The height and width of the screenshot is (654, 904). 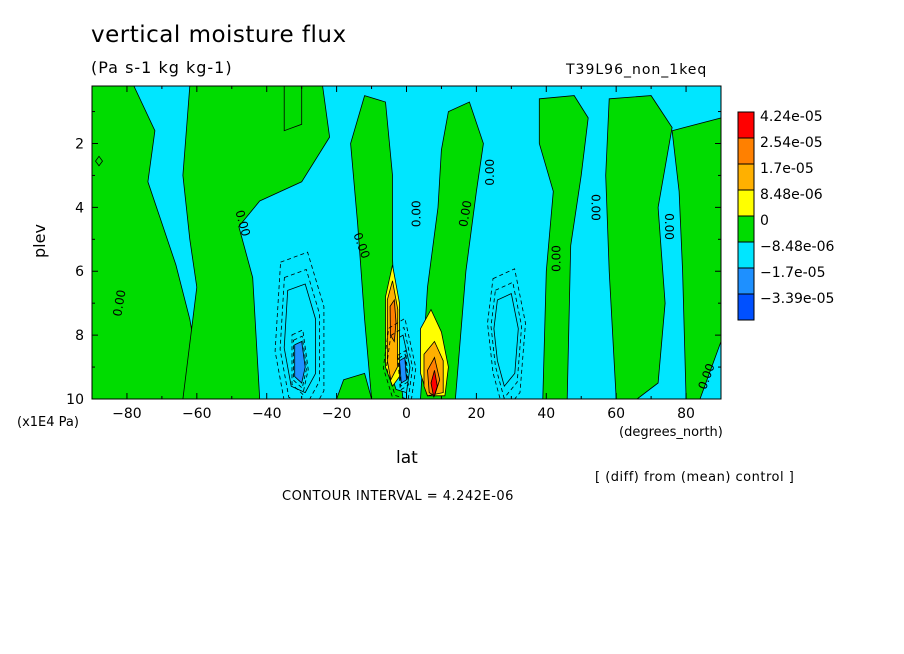 I want to click on y-tick-label: 6, so click(x=79, y=272).